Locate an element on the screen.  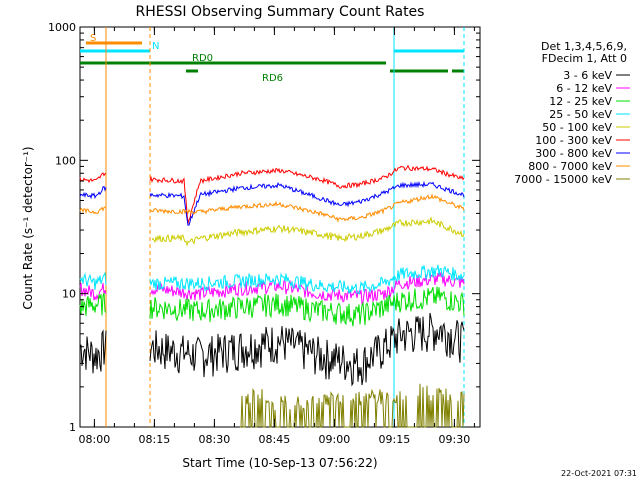
chart-title: RHESSI Observing Summary Count Rates is located at coordinates (280, 12).